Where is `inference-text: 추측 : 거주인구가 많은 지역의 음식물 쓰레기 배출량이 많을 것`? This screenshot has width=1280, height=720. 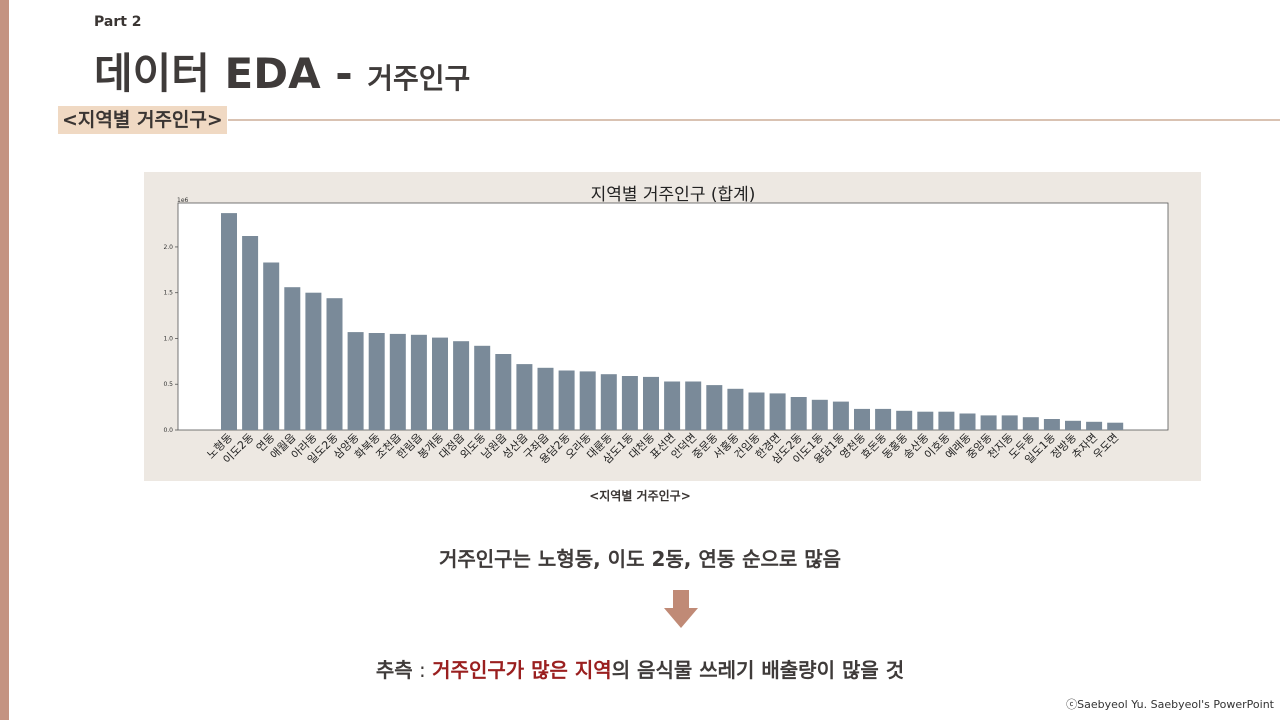 inference-text: 추측 : 거주인구가 많은 지역의 음식물 쓰레기 배출량이 많을 것 is located at coordinates (640, 668).